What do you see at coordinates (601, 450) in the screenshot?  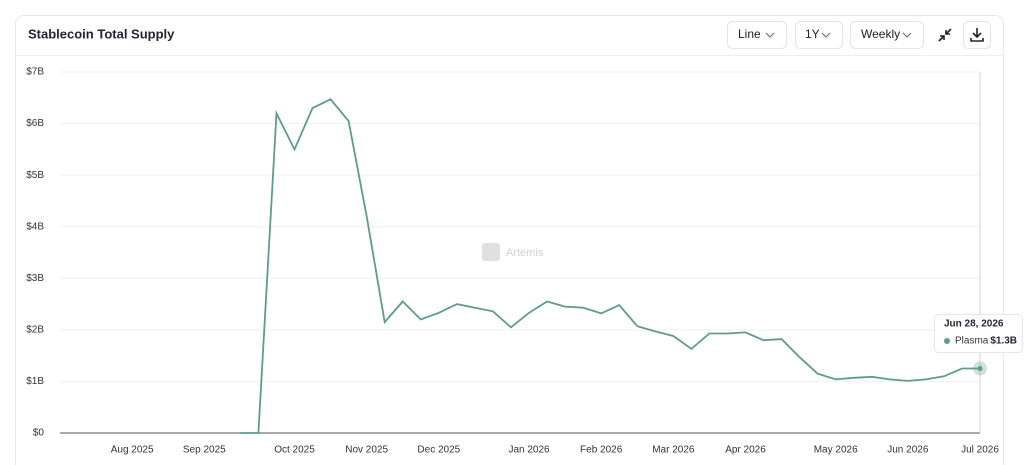 I see `x-tick-label: Feb 2026` at bounding box center [601, 450].